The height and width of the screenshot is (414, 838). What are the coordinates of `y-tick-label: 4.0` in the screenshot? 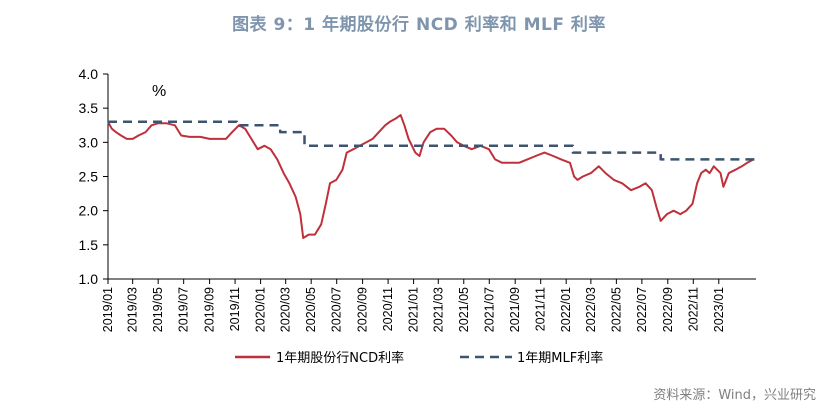 It's located at (89, 74).